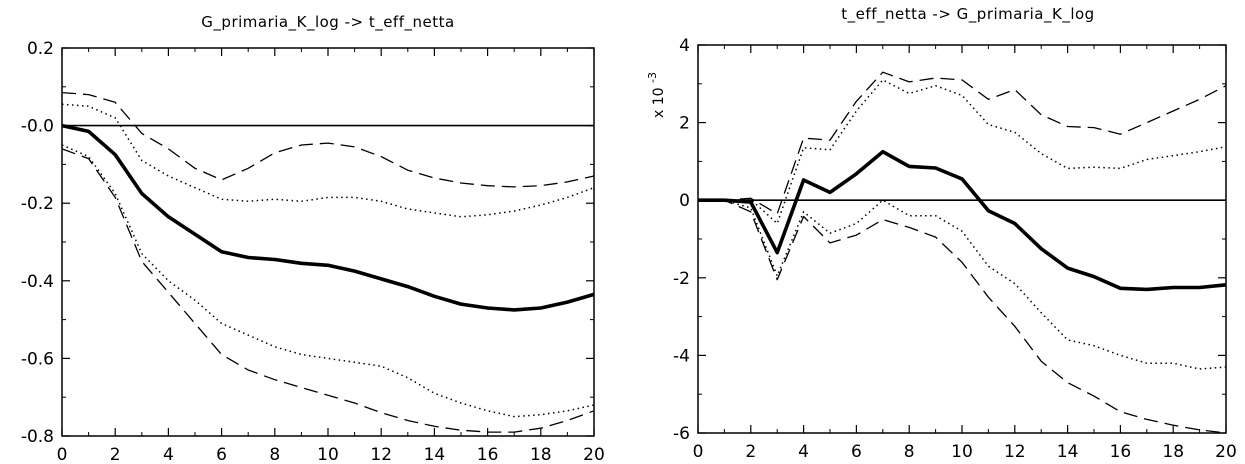 This screenshot has height=464, width=1245. Describe the element at coordinates (684, 201) in the screenshot. I see `y-tick-label: 0` at that location.